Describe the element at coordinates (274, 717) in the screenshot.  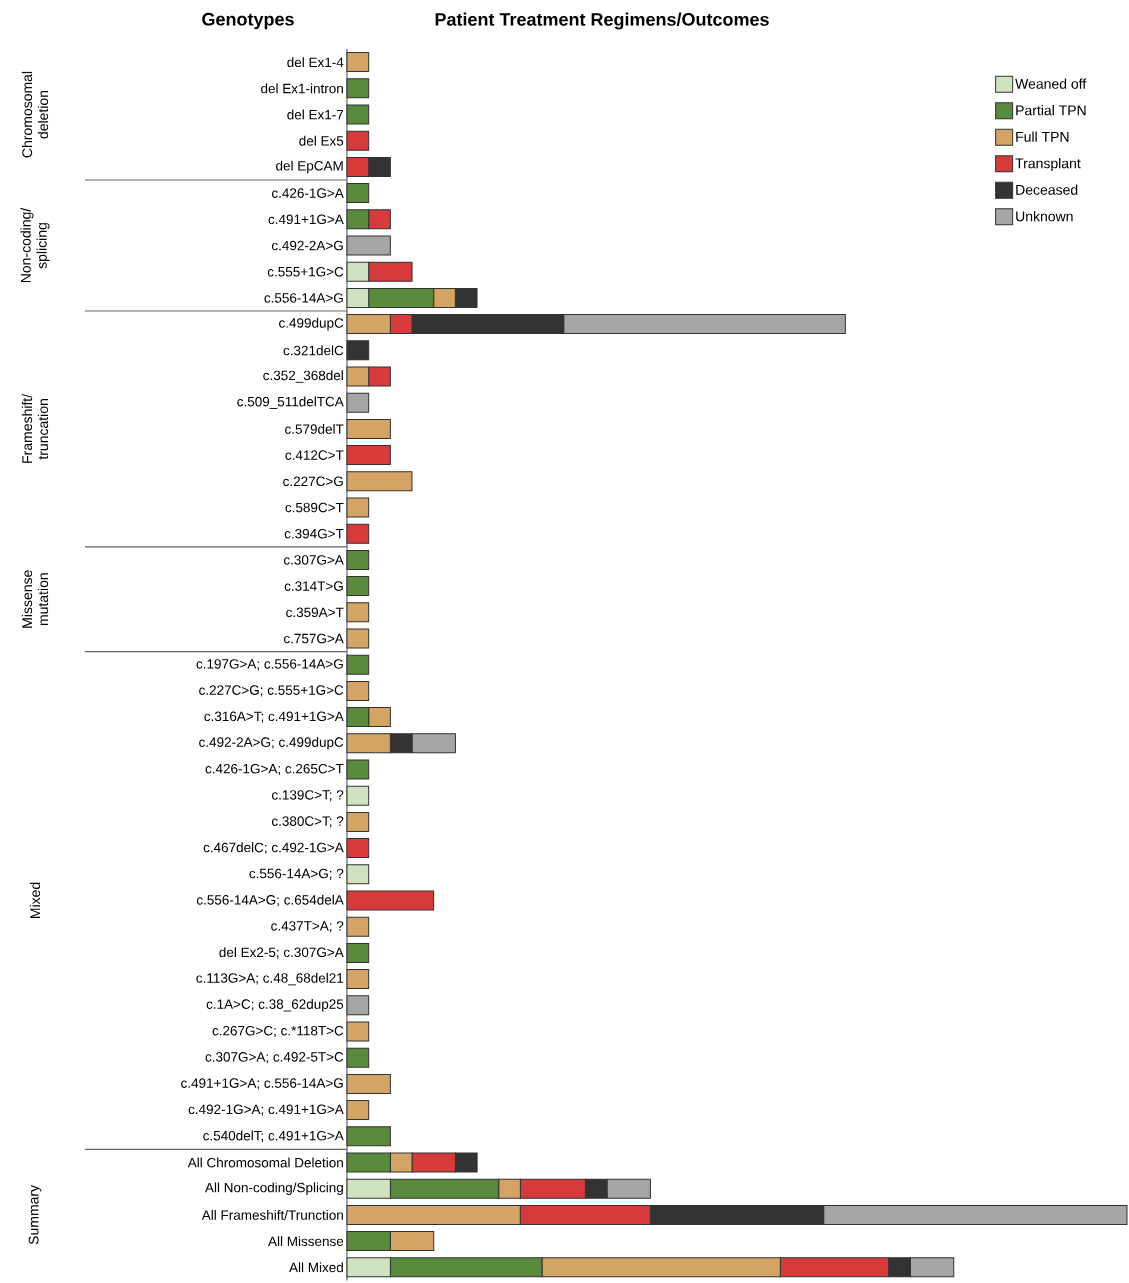
I see `y-tick-label: c.316A>T; c.491+1G>A` at that location.